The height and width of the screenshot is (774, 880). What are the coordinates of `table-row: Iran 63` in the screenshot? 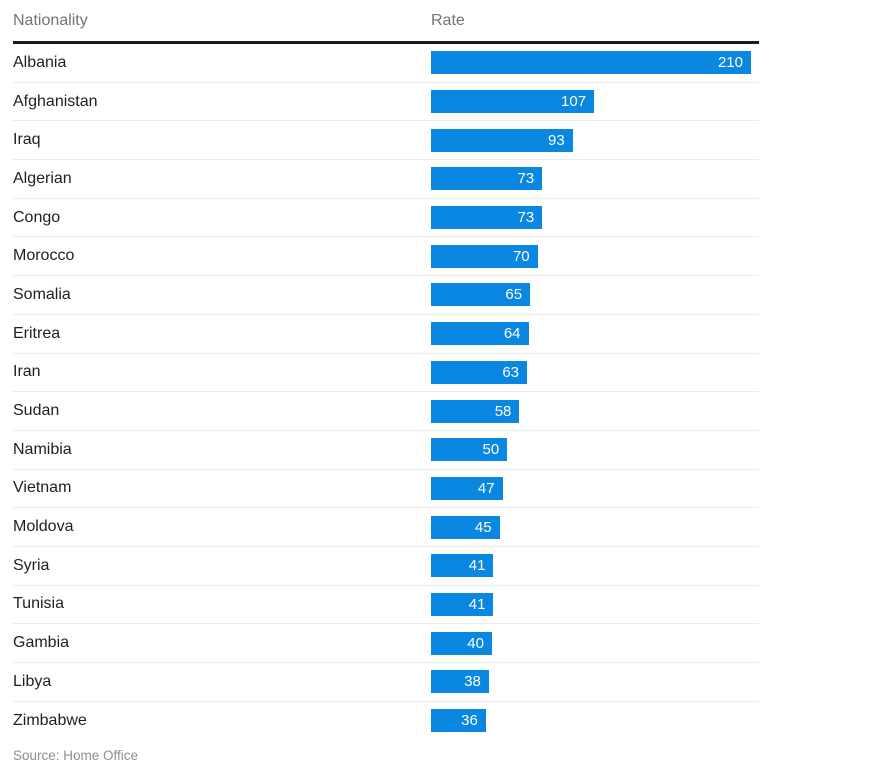 It's located at (386, 373).